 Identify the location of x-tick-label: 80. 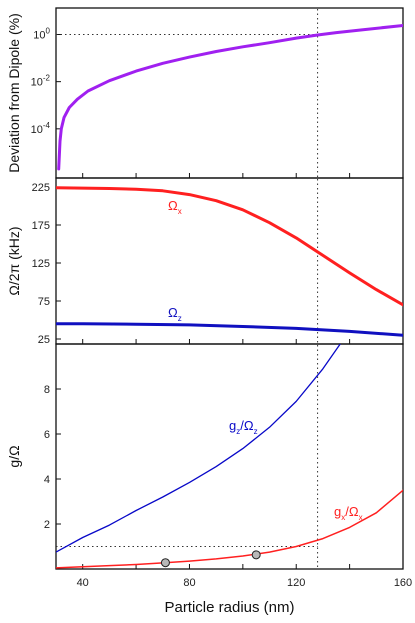
(189, 583).